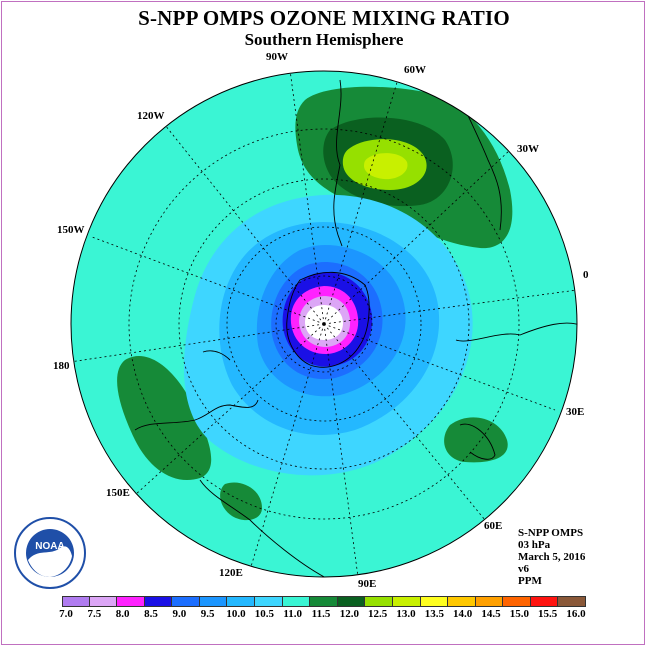  Describe the element at coordinates (463, 614) in the screenshot. I see `colorbar-tick-label: 14.0` at that location.